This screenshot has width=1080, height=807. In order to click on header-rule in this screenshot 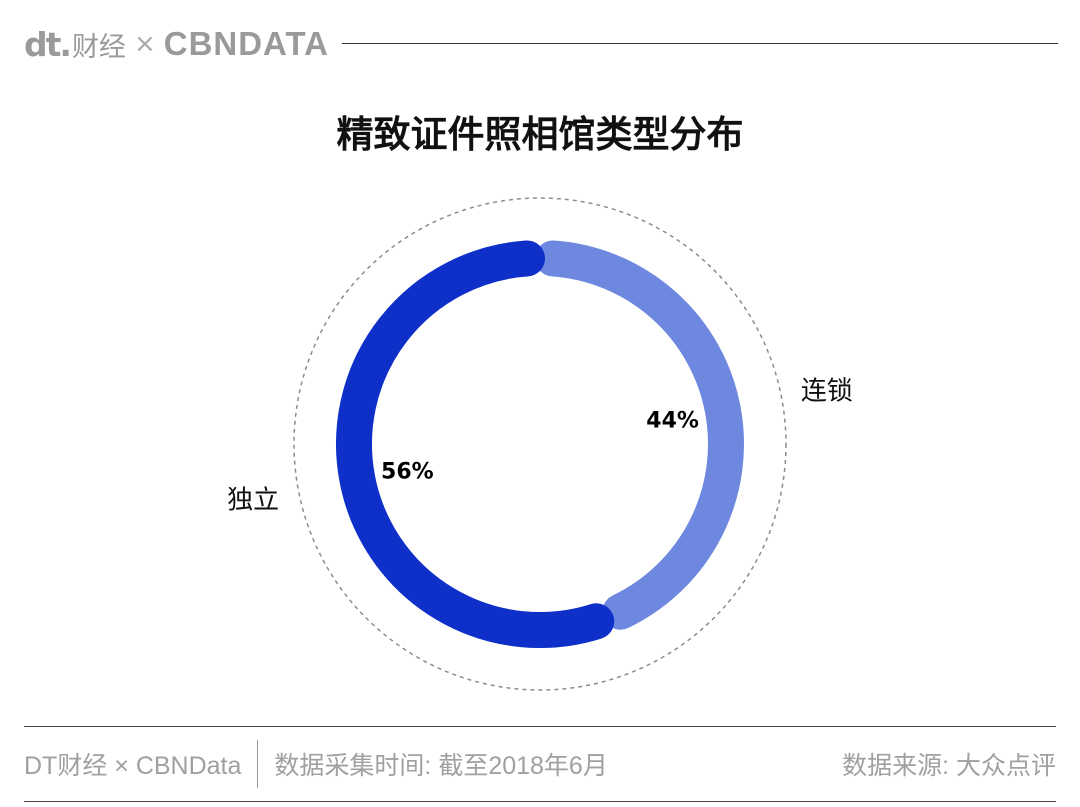, I will do `click(700, 43)`.